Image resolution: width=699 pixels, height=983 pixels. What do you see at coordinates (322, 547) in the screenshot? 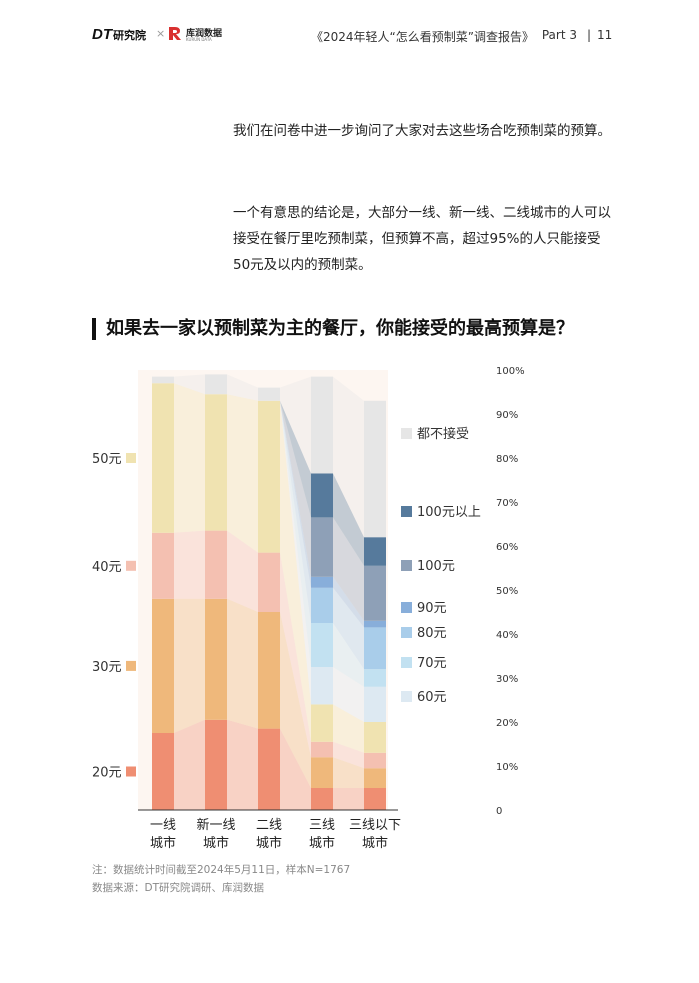
I see `bar-100元-3` at bounding box center [322, 547].